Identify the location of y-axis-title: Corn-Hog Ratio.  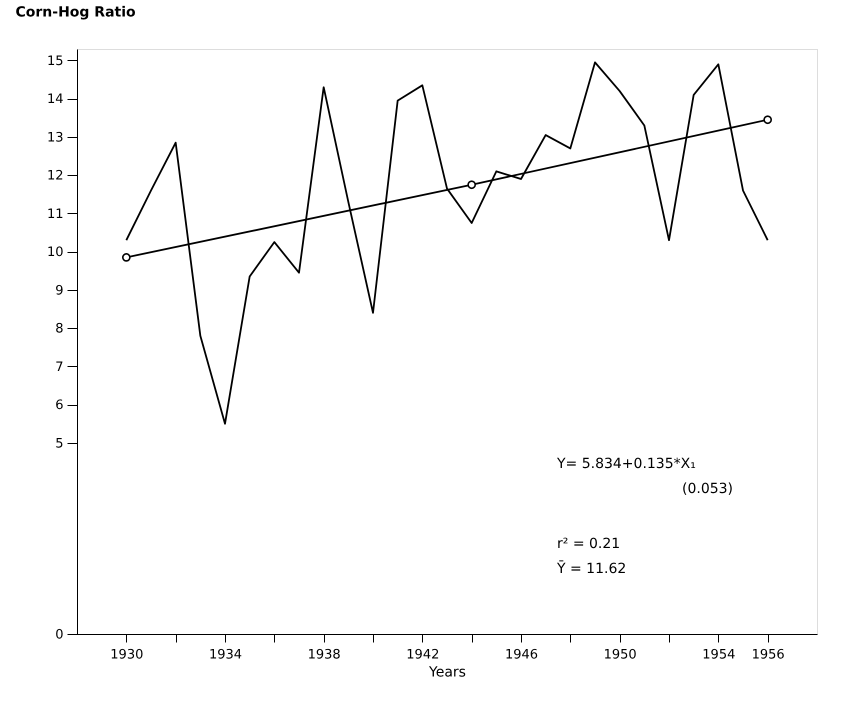
(76, 12).